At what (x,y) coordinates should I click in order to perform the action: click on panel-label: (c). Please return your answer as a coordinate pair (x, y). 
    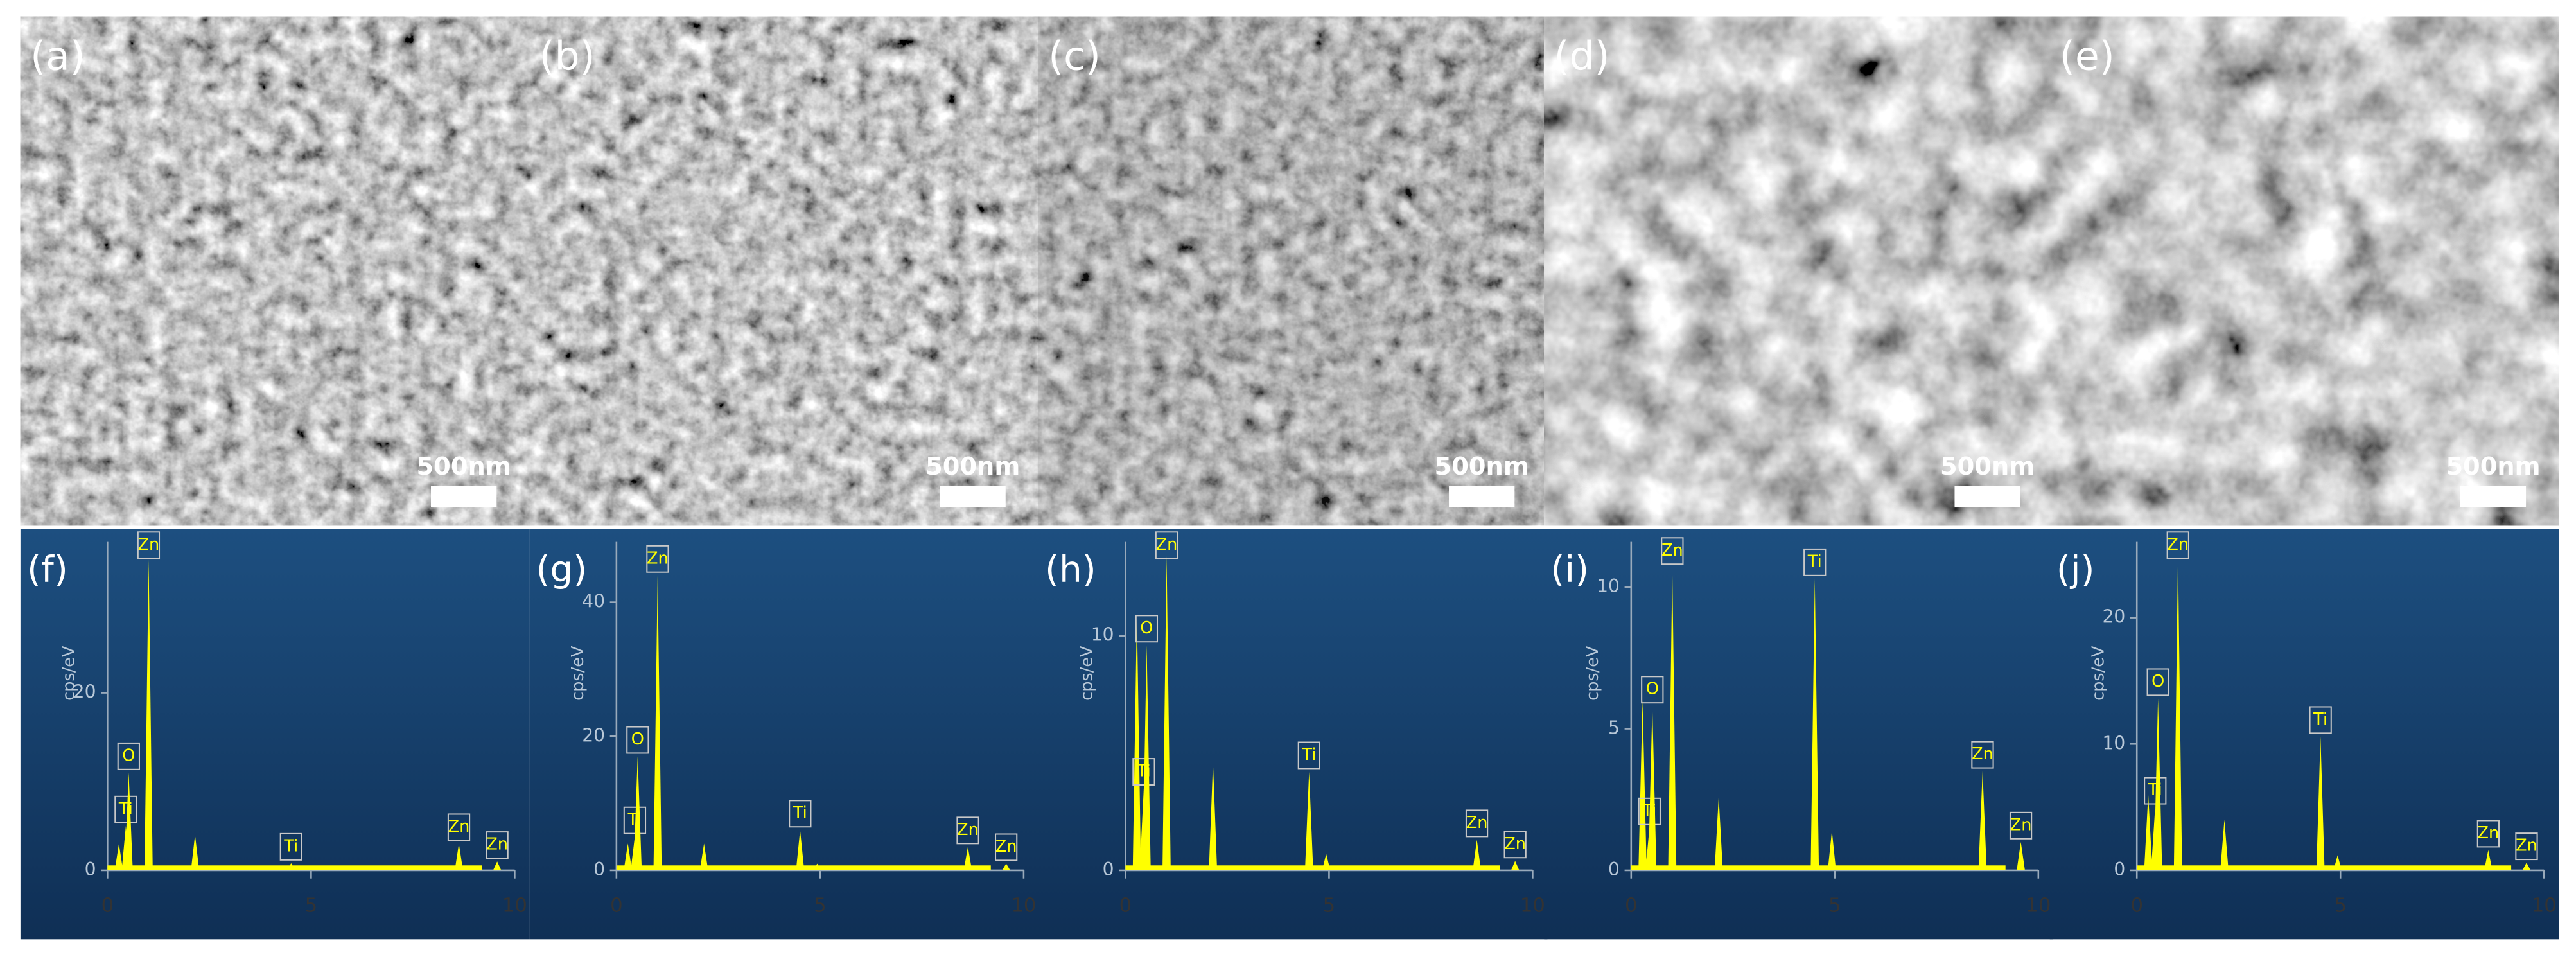
    Looking at the image, I should click on (1074, 57).